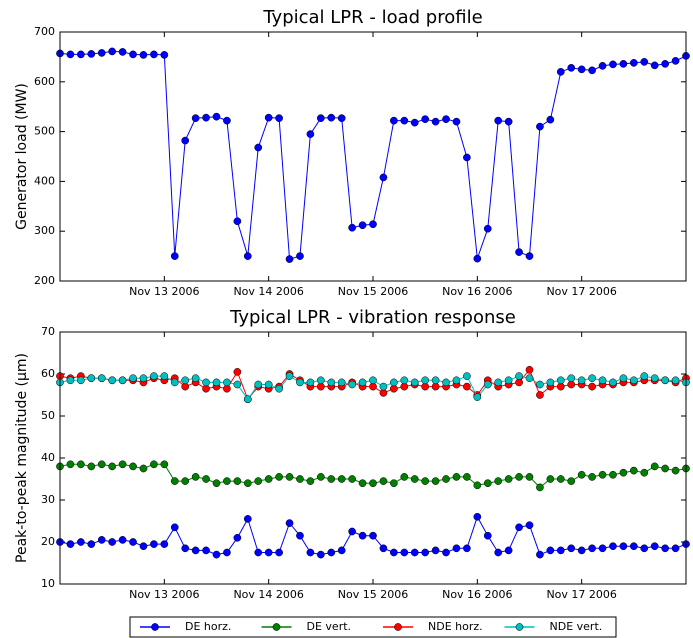 Image resolution: width=693 pixels, height=638 pixels. Describe the element at coordinates (22, 156) in the screenshot. I see `y-axis-label: Generator load (MW)` at that location.